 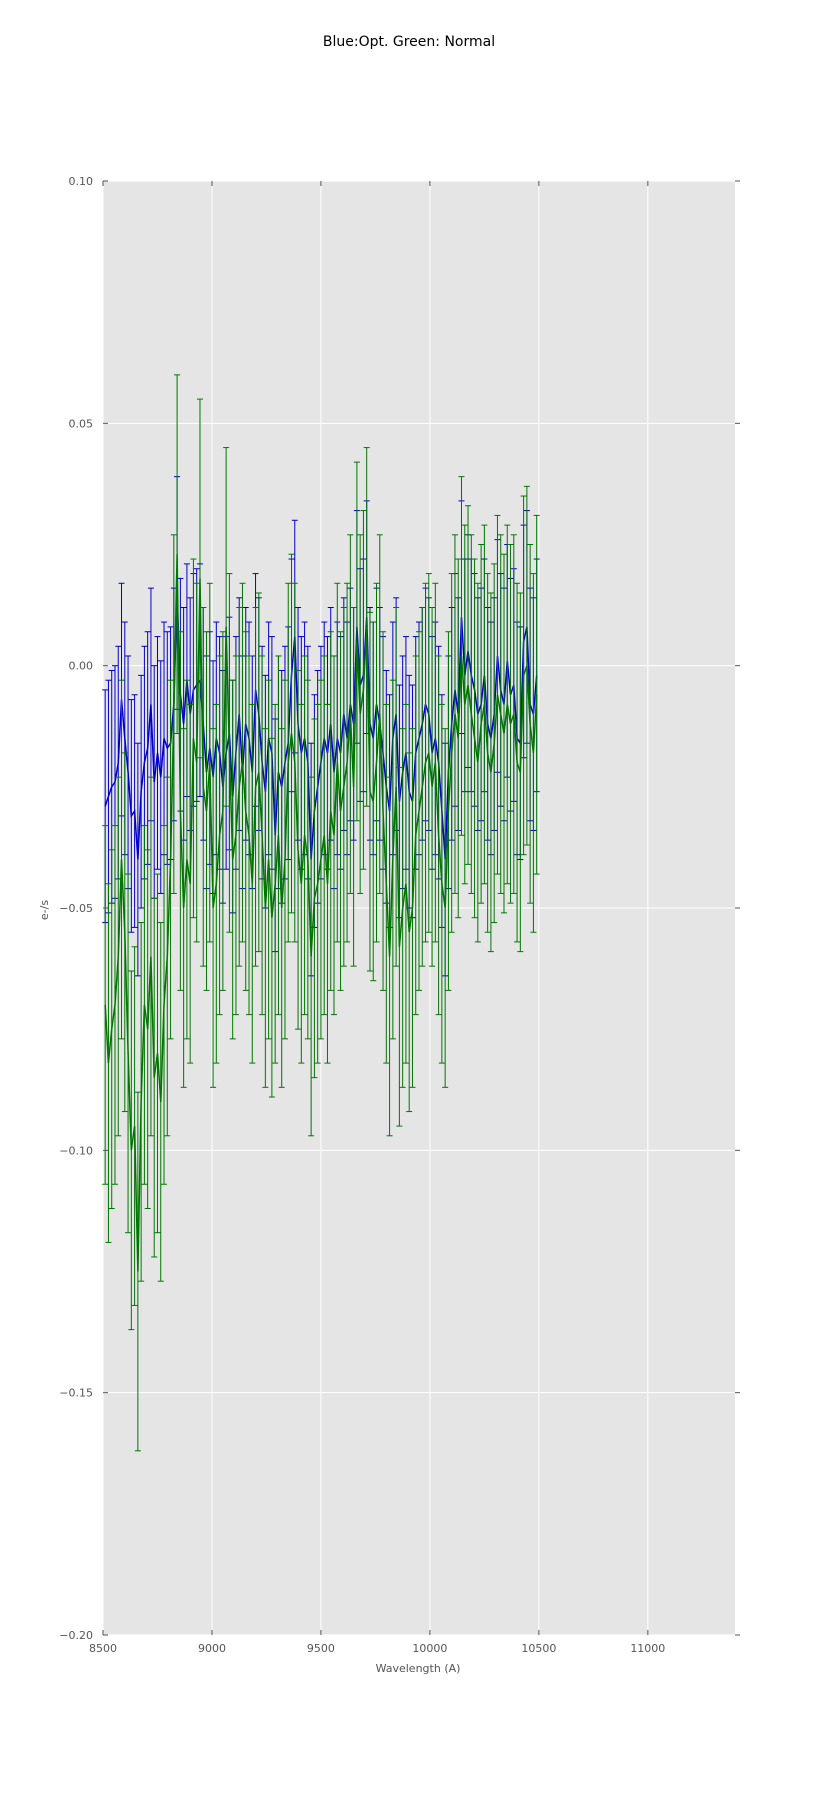 What do you see at coordinates (76, 1393) in the screenshot?
I see `y-tick-label: −0.15` at bounding box center [76, 1393].